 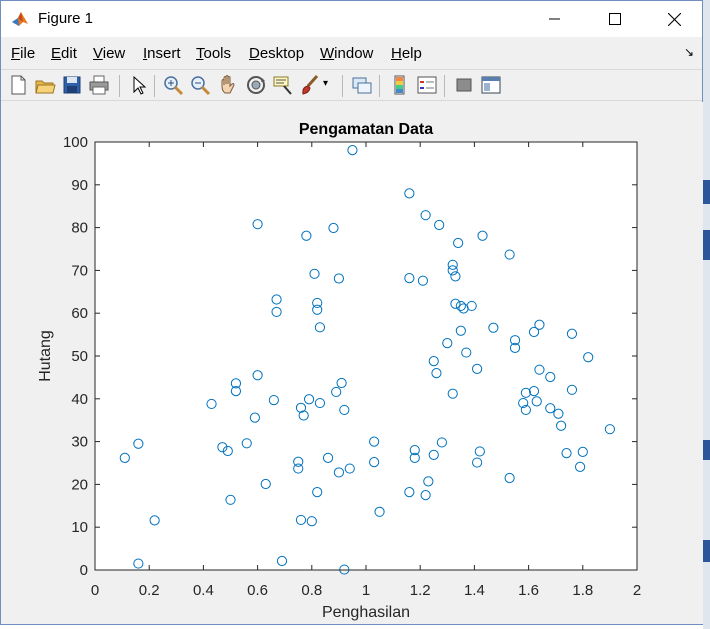 What do you see at coordinates (362, 85) in the screenshot?
I see `link-plot-icon` at bounding box center [362, 85].